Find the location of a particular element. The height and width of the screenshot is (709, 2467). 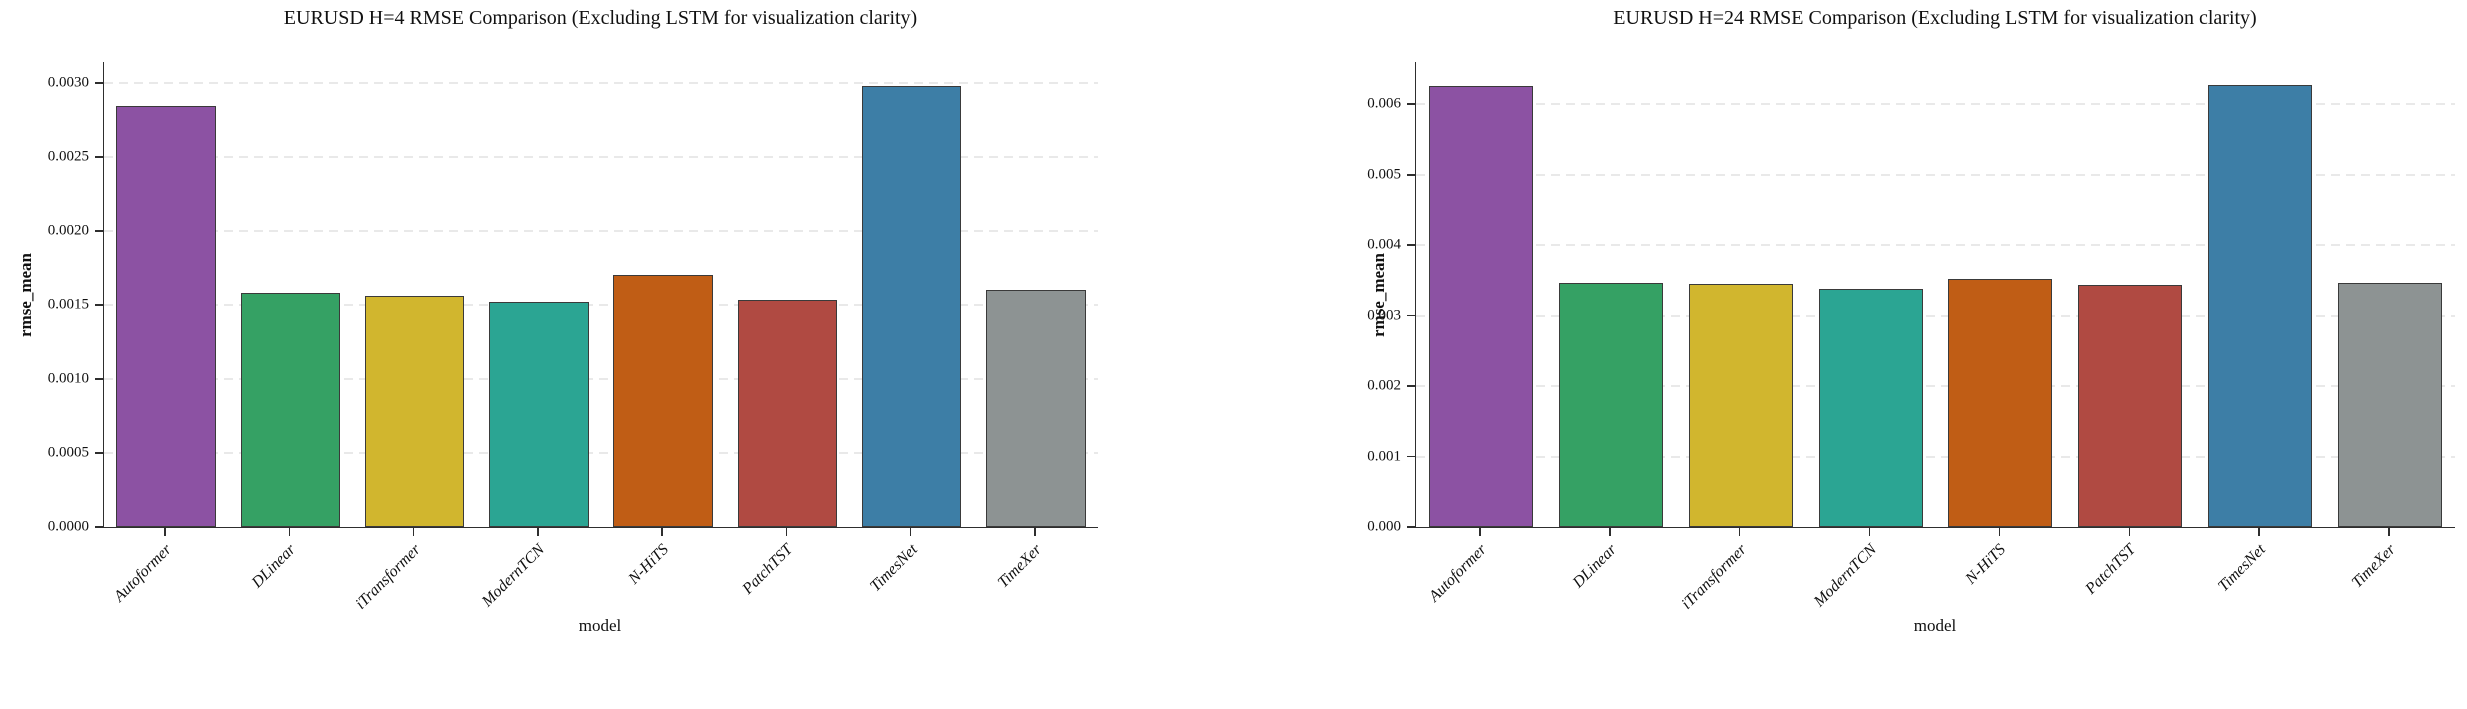

y-axis-label-h24: rmse_mean is located at coordinates (1378, 295).